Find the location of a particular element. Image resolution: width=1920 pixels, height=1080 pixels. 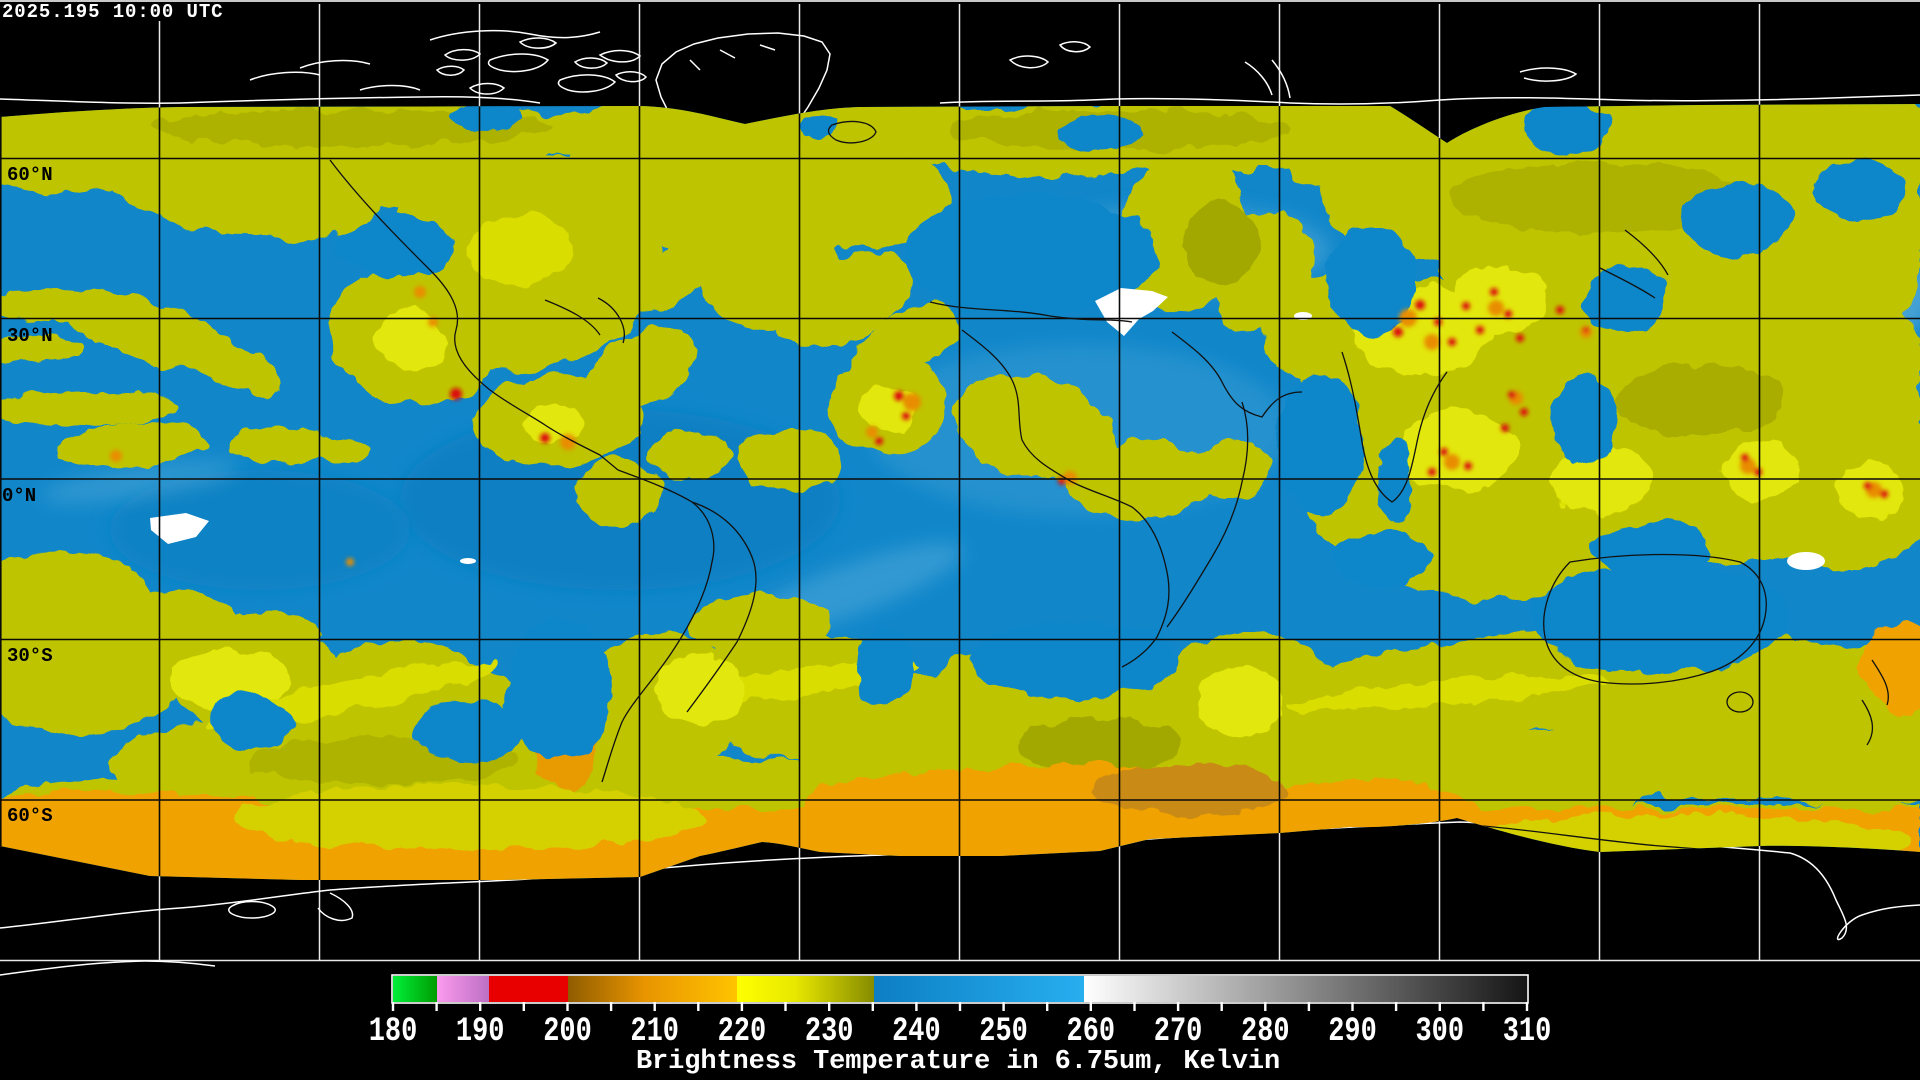

svg-text: 230 is located at coordinates (829, 1031).